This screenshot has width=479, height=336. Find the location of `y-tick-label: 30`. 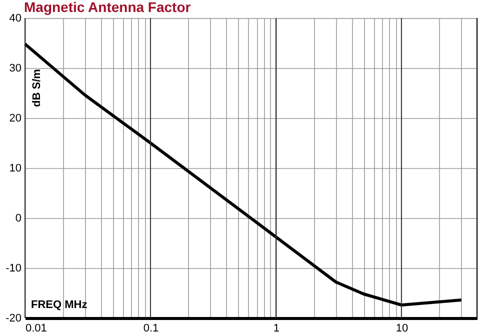

y-tick-label: 30 is located at coordinates (15, 68).